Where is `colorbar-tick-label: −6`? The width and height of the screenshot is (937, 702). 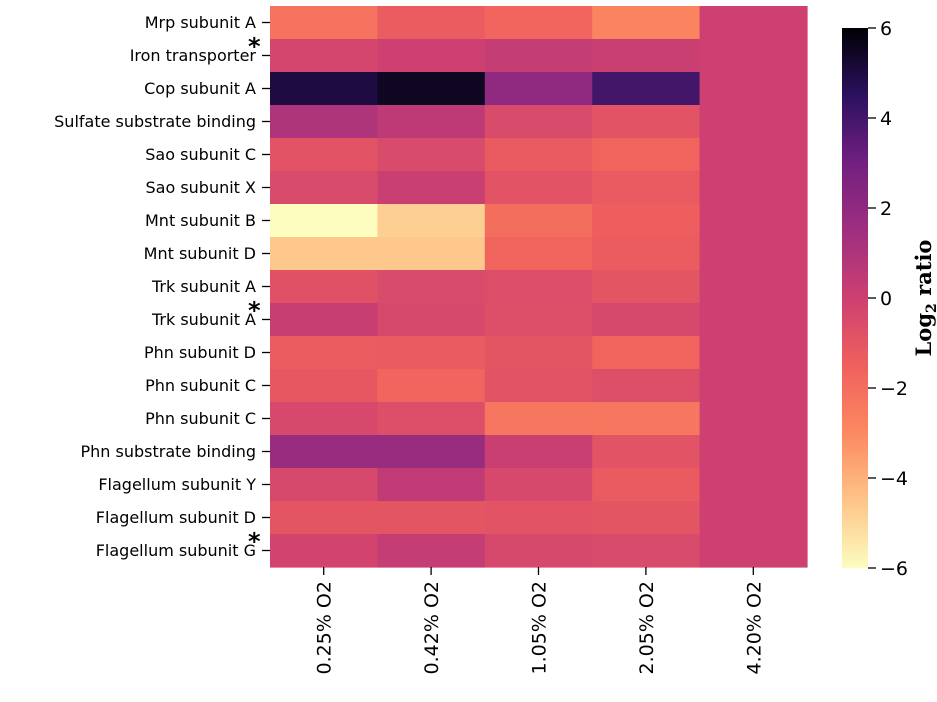 colorbar-tick-label: −6 is located at coordinates (894, 569).